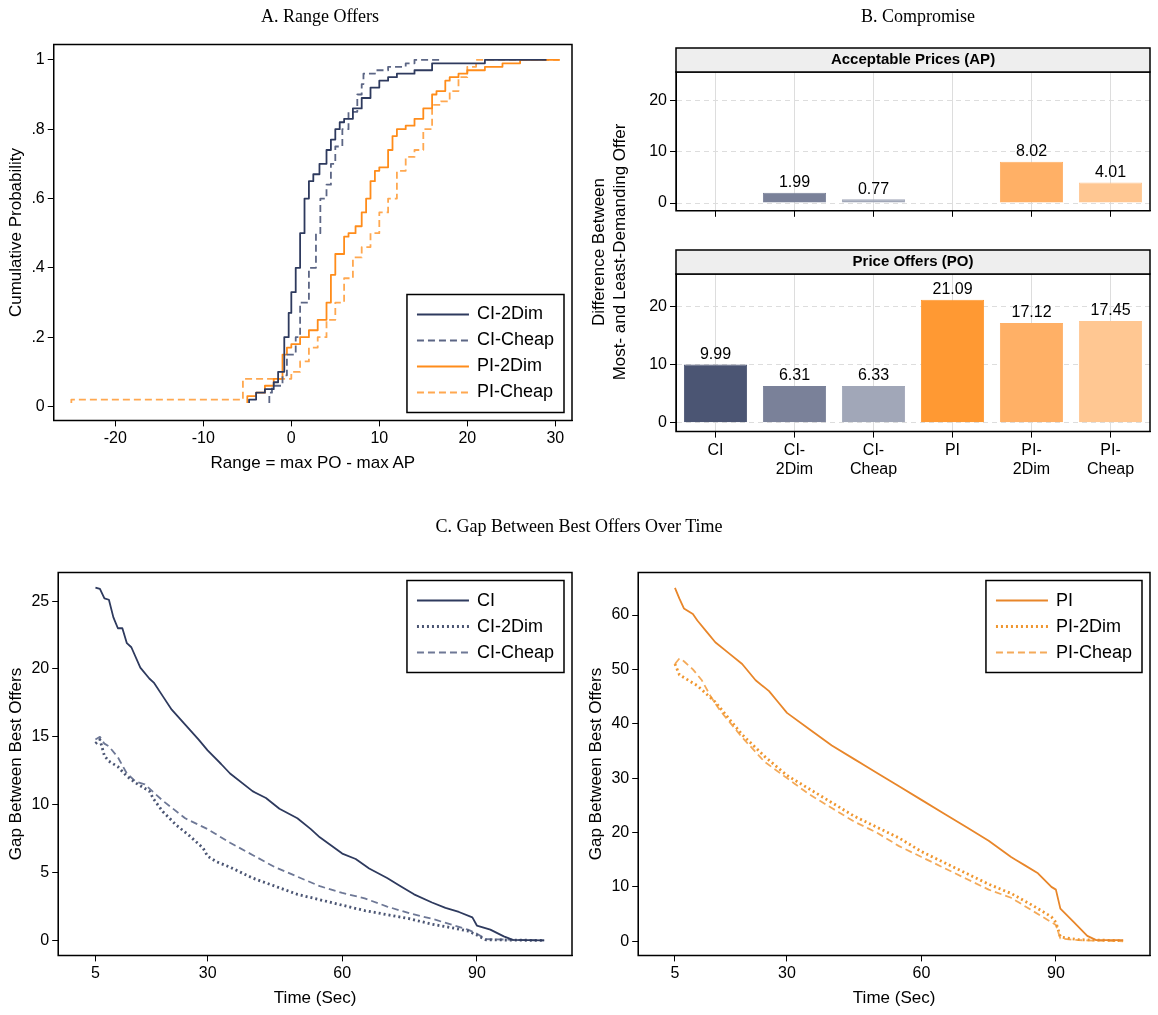 Image resolution: width=1158 pixels, height=1015 pixels. Describe the element at coordinates (291, 438) in the screenshot. I see `x-tick-label: 0` at that location.